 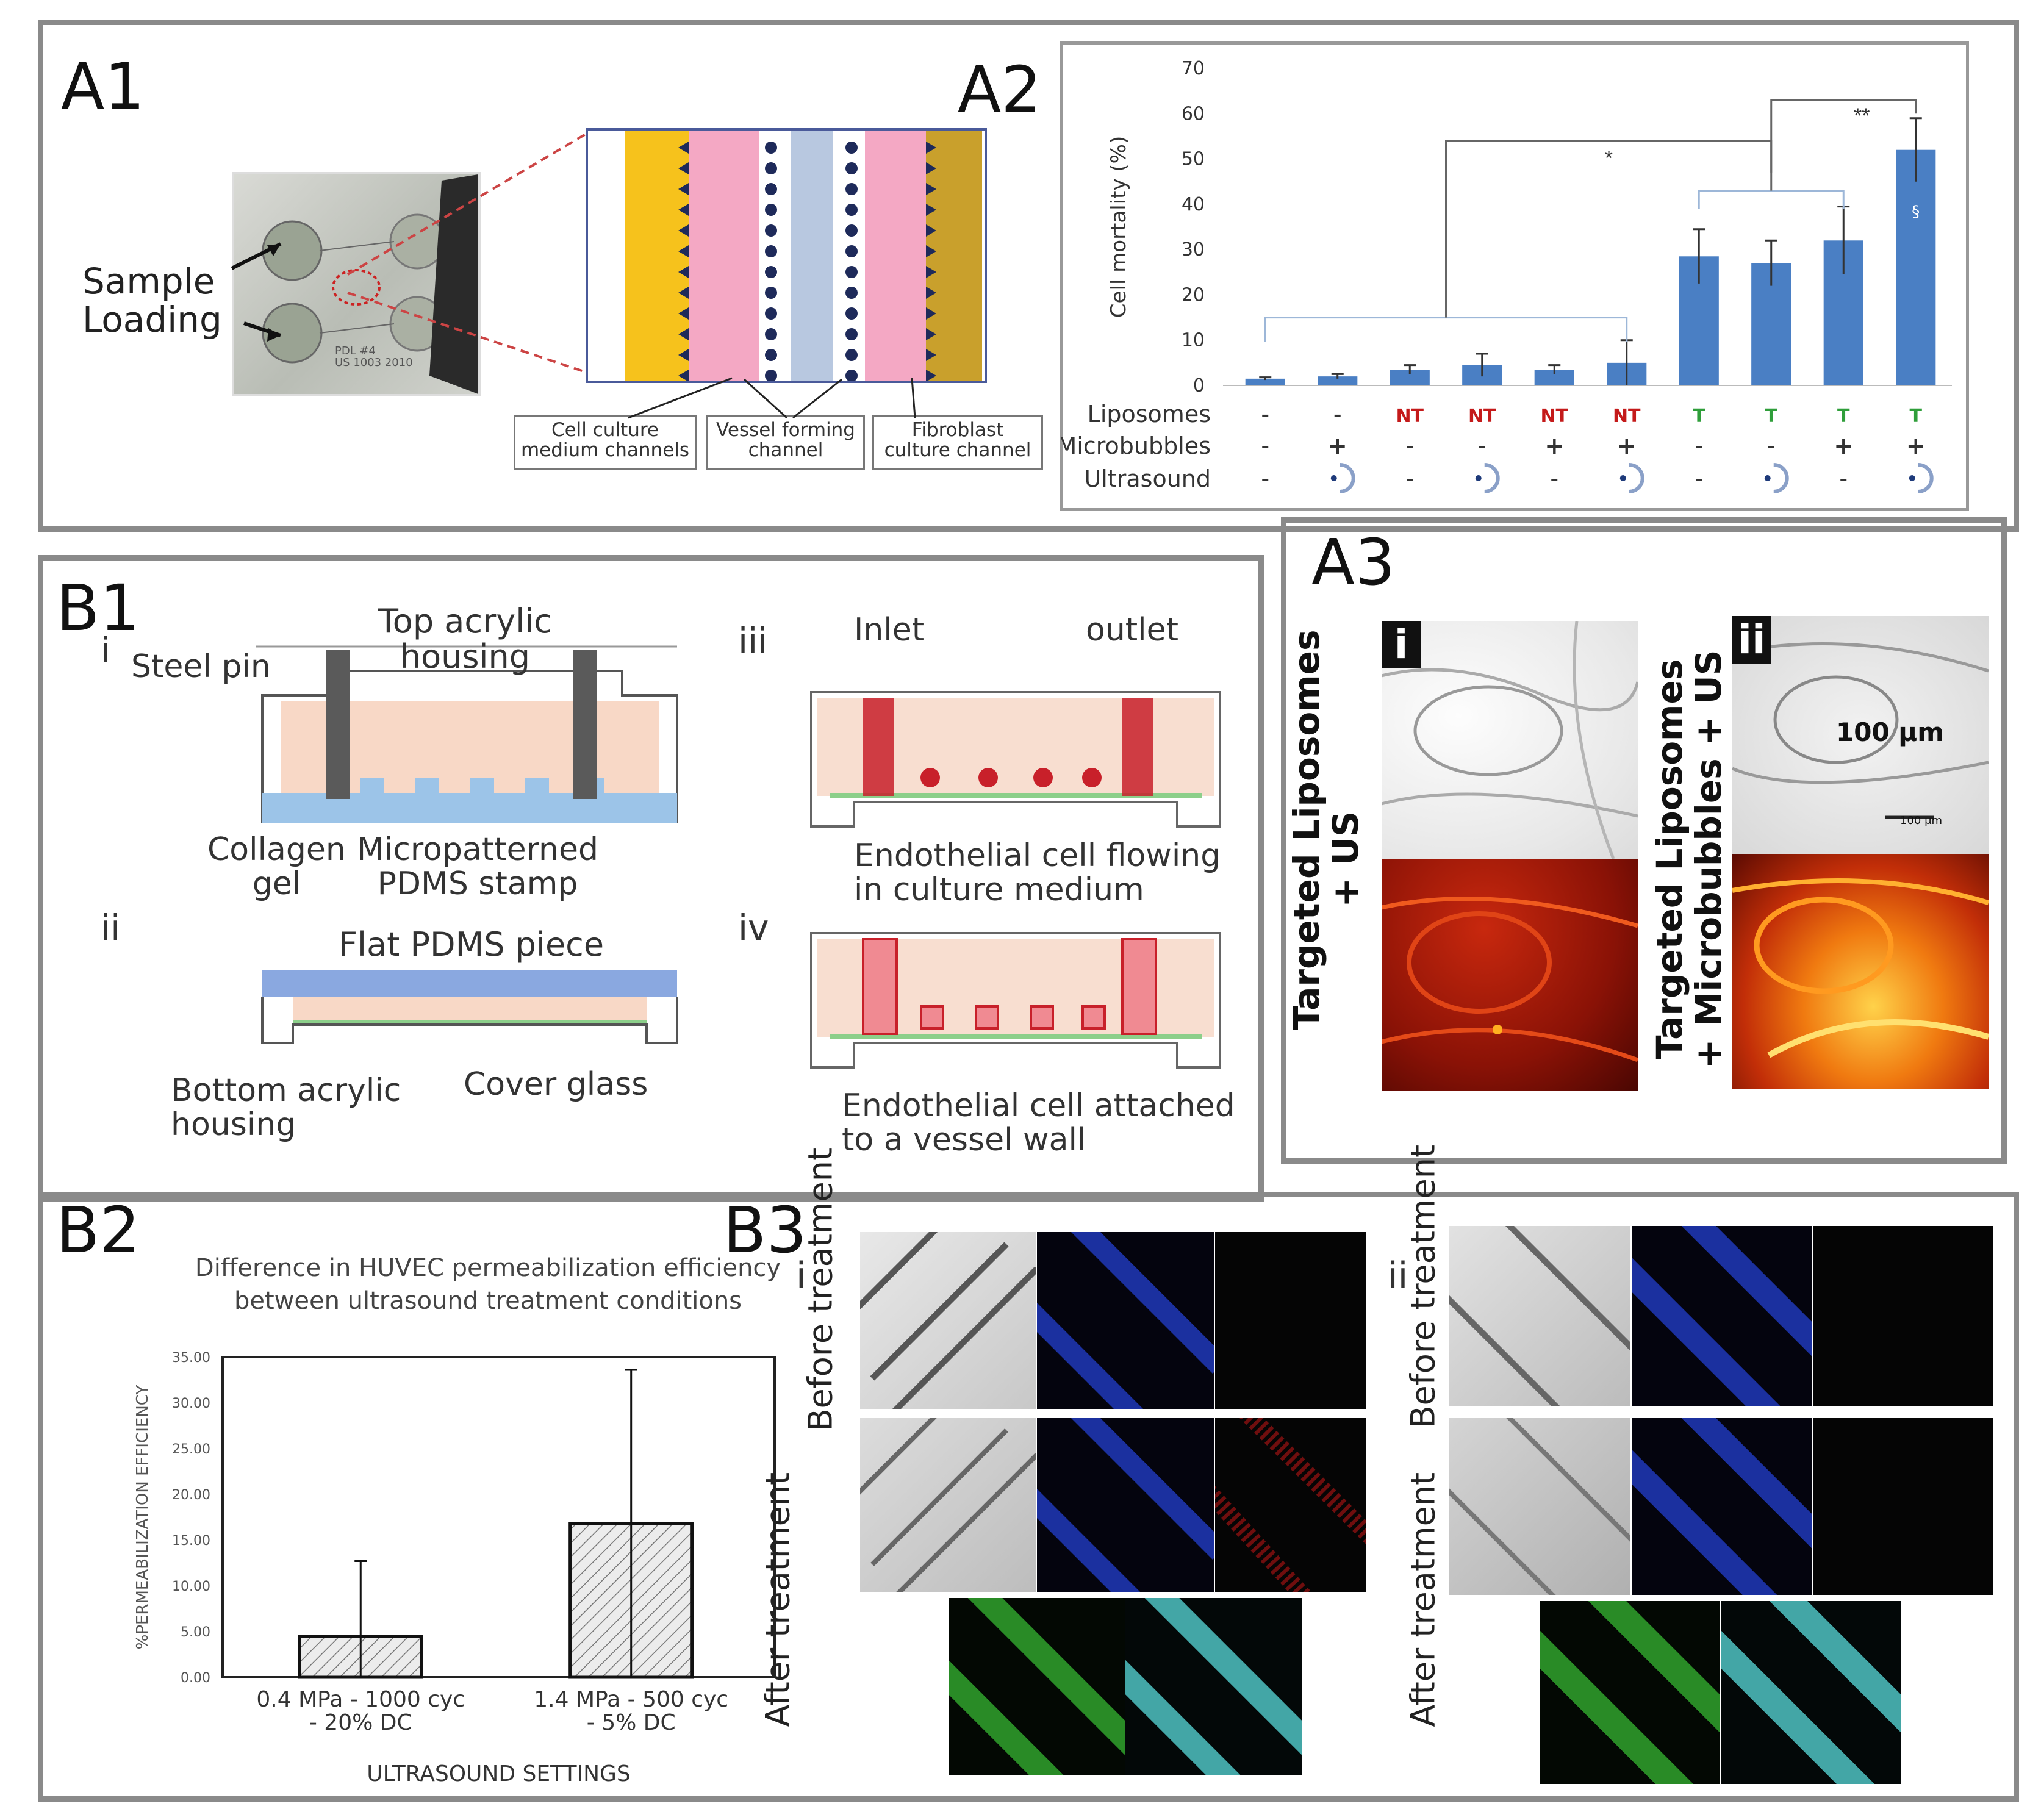 What do you see at coordinates (1016, 759) in the screenshot?
I see `b1-schematic-iii` at bounding box center [1016, 759].